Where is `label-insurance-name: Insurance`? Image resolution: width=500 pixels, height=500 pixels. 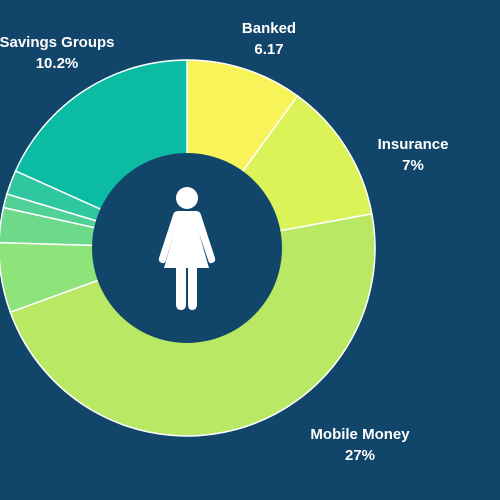 label-insurance-name: Insurance is located at coordinates (413, 144).